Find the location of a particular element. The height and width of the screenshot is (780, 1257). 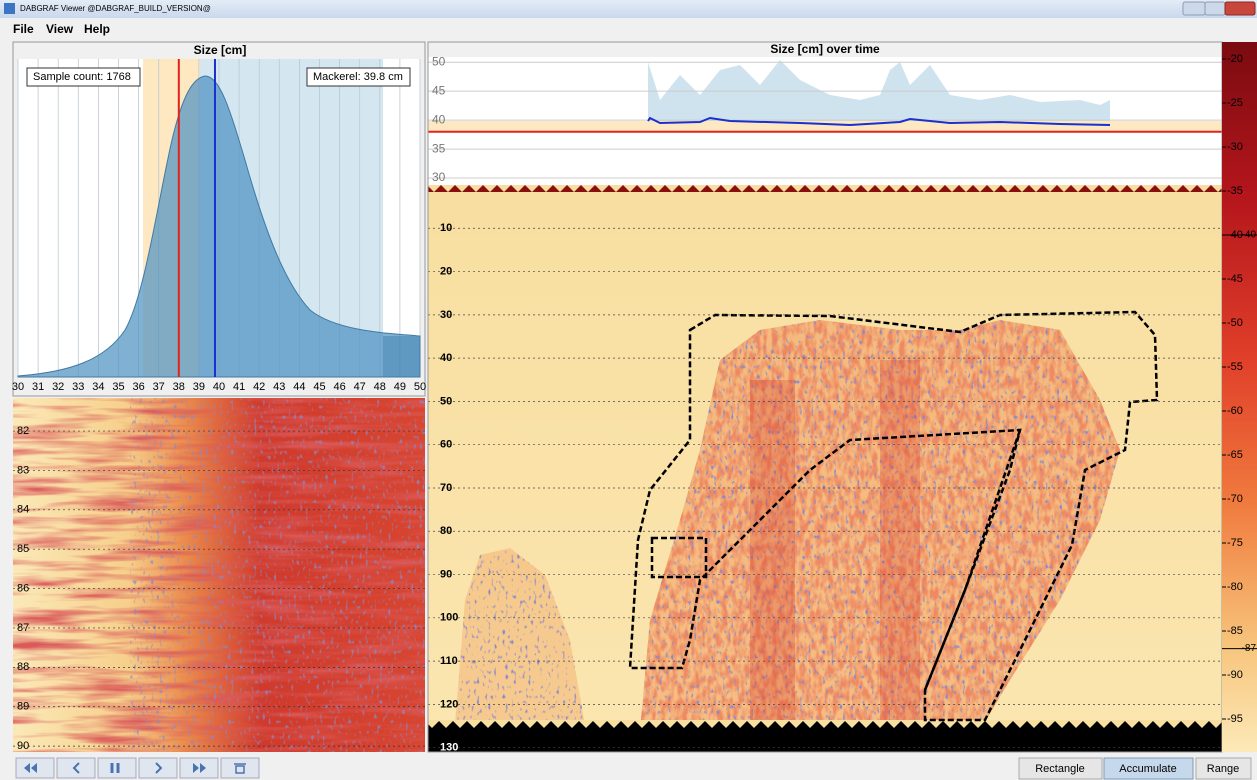

selection-region is located at coordinates (972, 560).